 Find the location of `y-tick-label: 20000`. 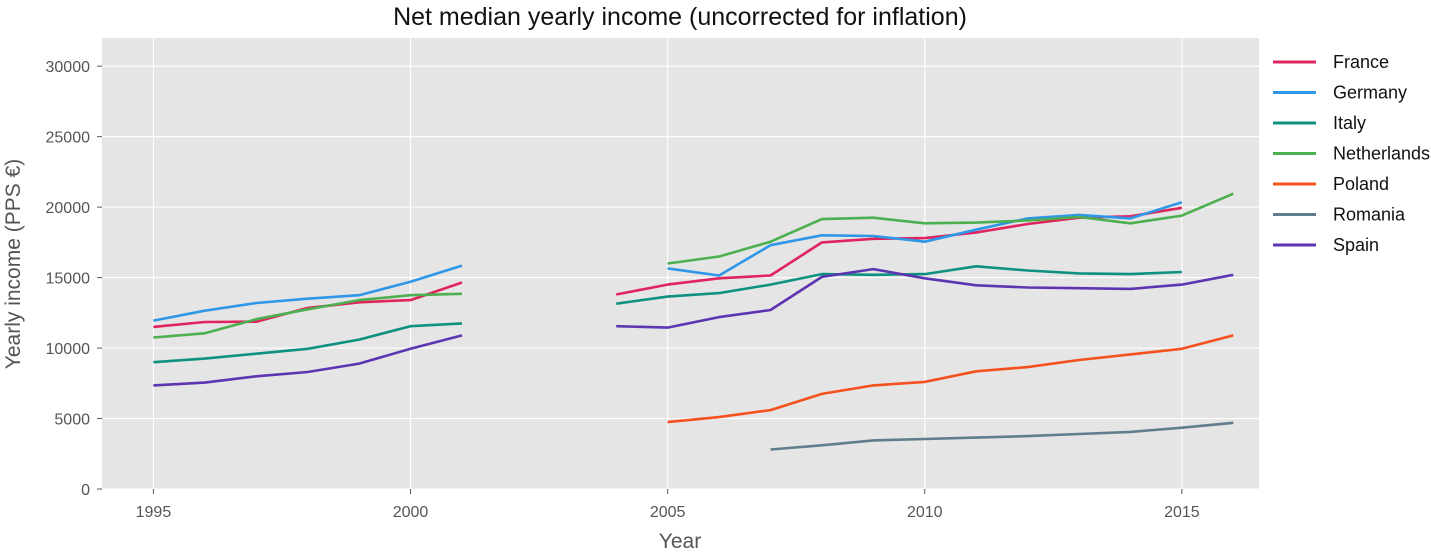

y-tick-label: 20000 is located at coordinates (68, 208).